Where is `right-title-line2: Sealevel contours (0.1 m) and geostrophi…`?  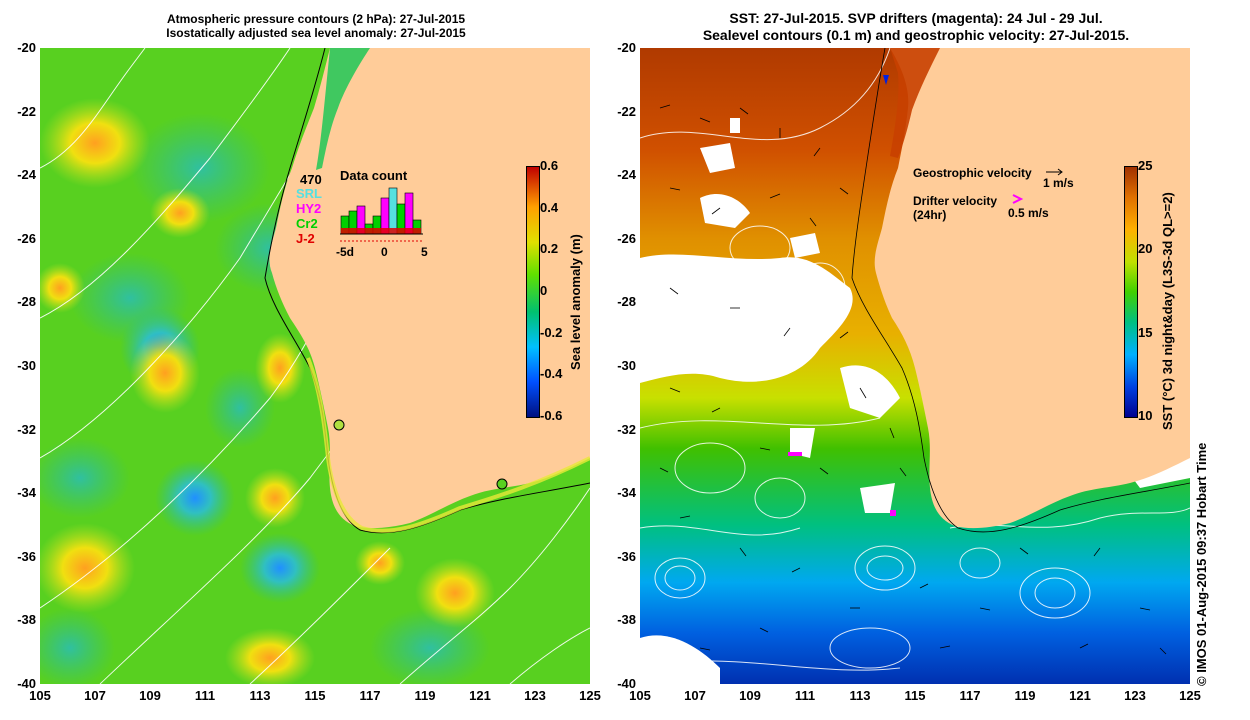
right-title-line2: Sealevel contours (0.1 m) and geostrophi… is located at coordinates (916, 35).